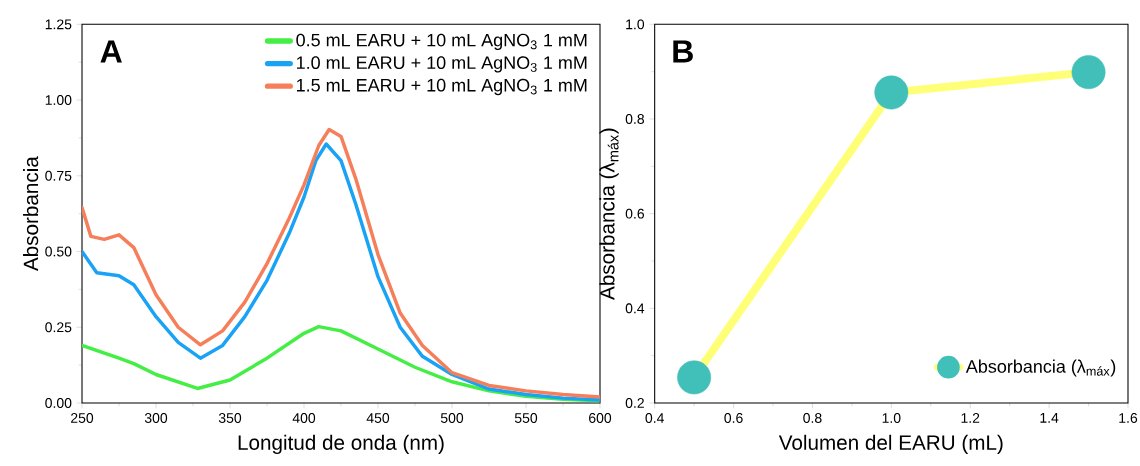 This screenshot has width=1140, height=466. Describe the element at coordinates (230, 418) in the screenshot. I see `x-tick-label: 350` at that location.